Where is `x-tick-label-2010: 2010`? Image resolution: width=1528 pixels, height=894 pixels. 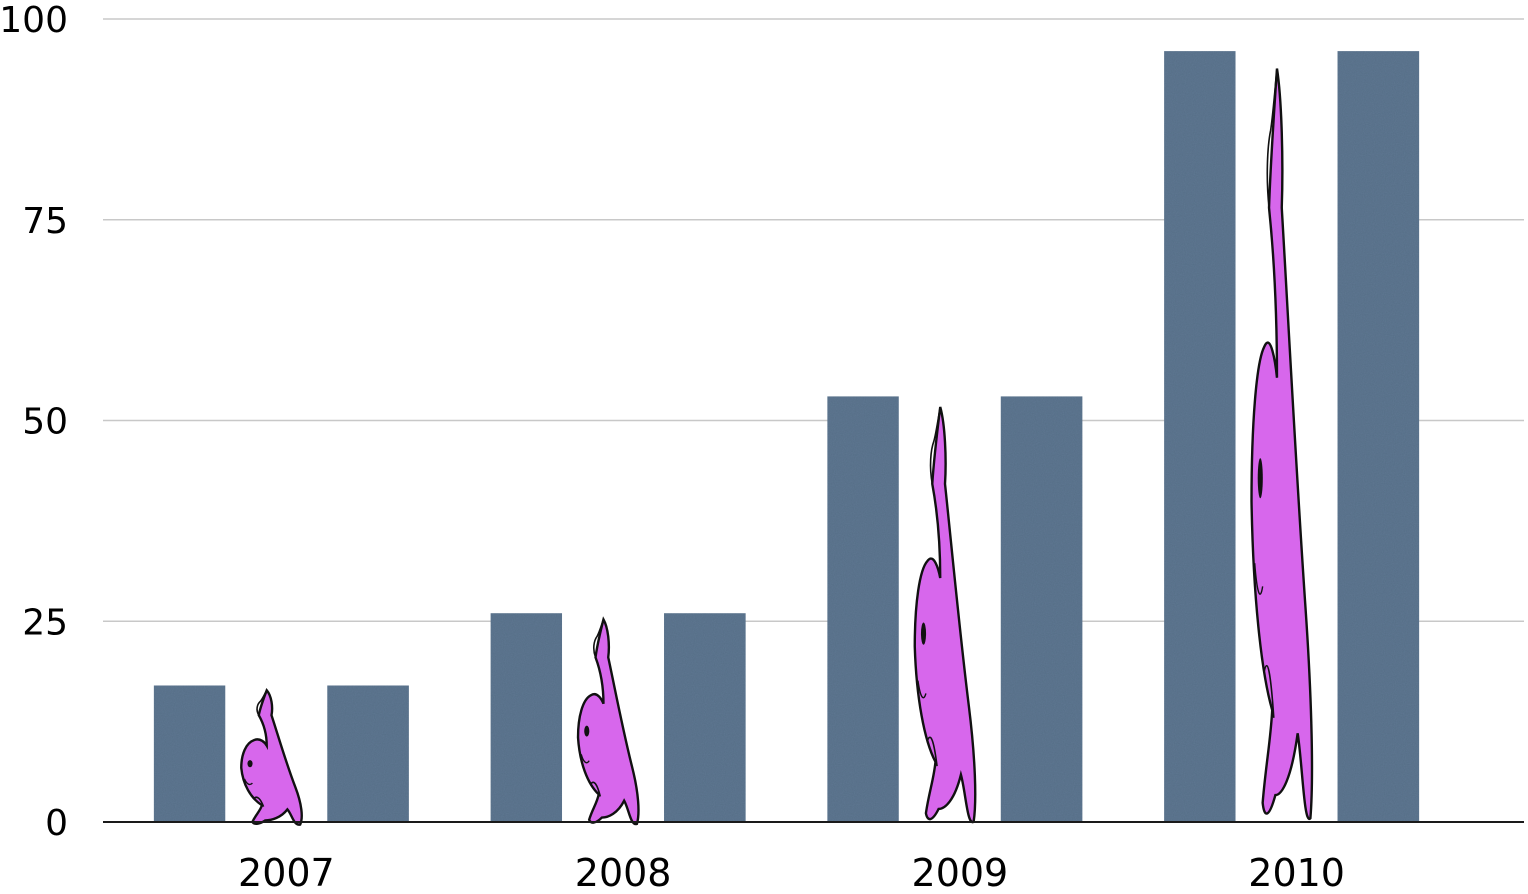
x-tick-label-2010: 2010 is located at coordinates (1296, 872).